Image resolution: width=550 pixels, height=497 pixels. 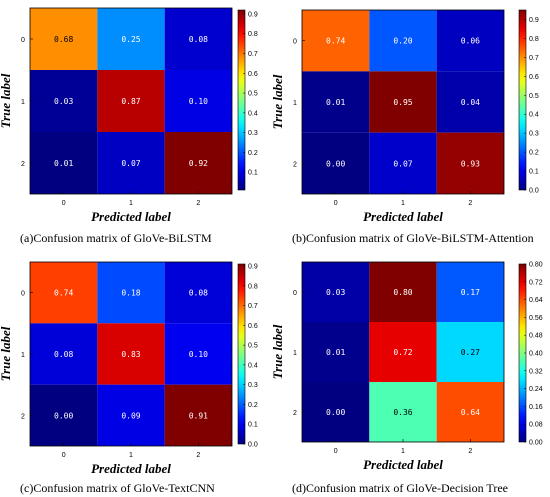 What do you see at coordinates (117, 488) in the screenshot?
I see `panel-caption: (c)Confusion matrix of GloVe-TextCNN` at bounding box center [117, 488].